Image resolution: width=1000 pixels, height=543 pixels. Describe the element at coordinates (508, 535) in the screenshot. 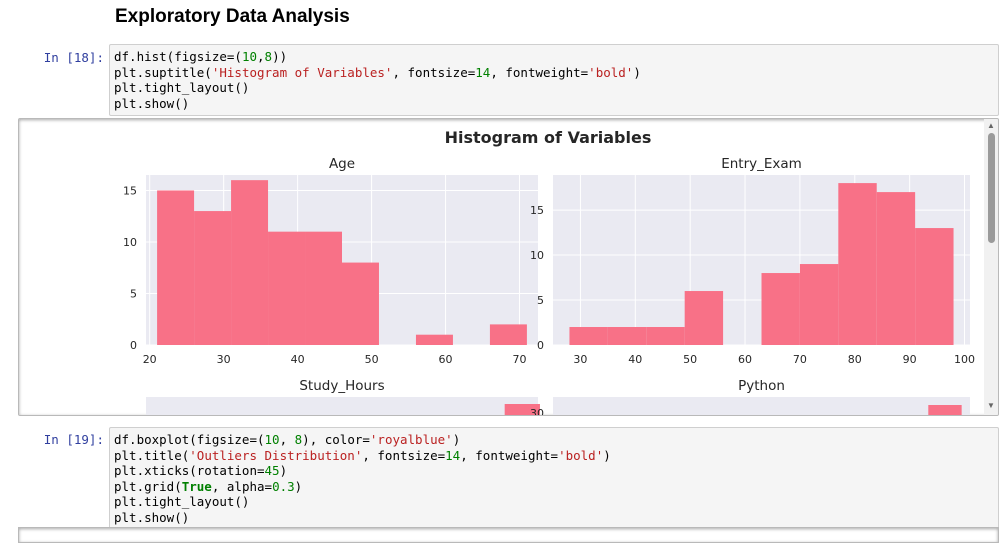

I see `cell-output` at that location.